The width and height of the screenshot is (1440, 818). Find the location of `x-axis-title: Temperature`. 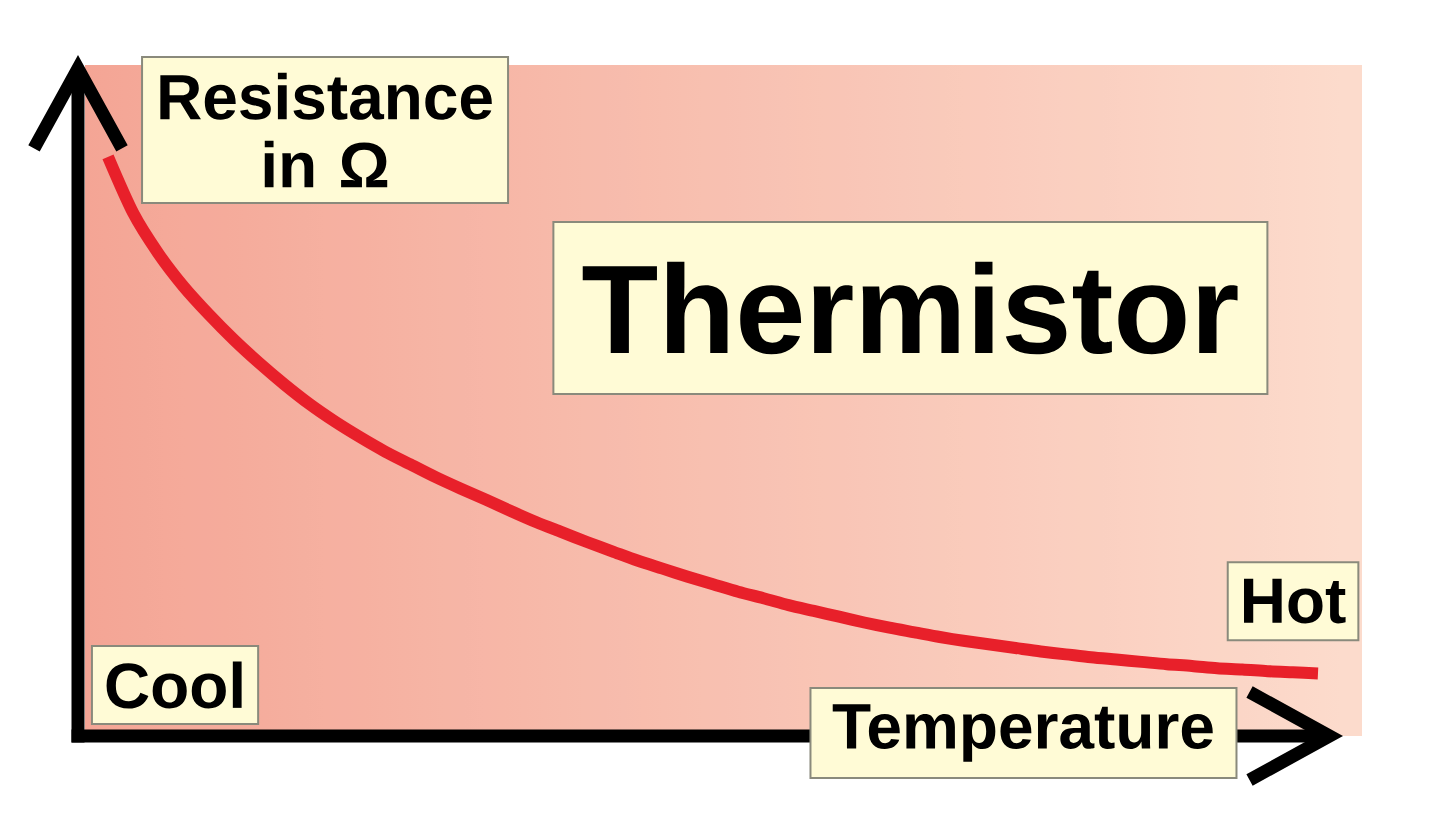

x-axis-title: Temperature is located at coordinates (1022, 733).